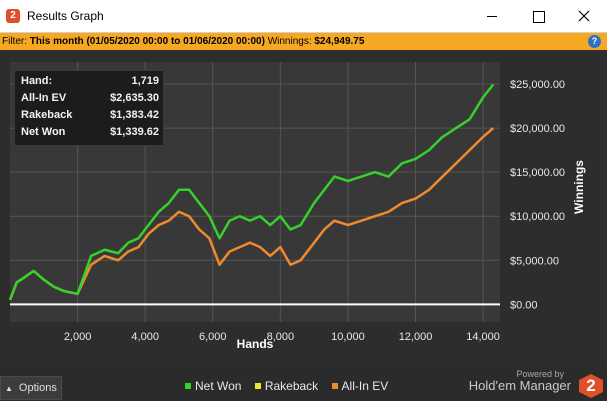 The image size is (607, 401). I want to click on chart-legend: Net Won Rakeback All-In EV, so click(291, 386).